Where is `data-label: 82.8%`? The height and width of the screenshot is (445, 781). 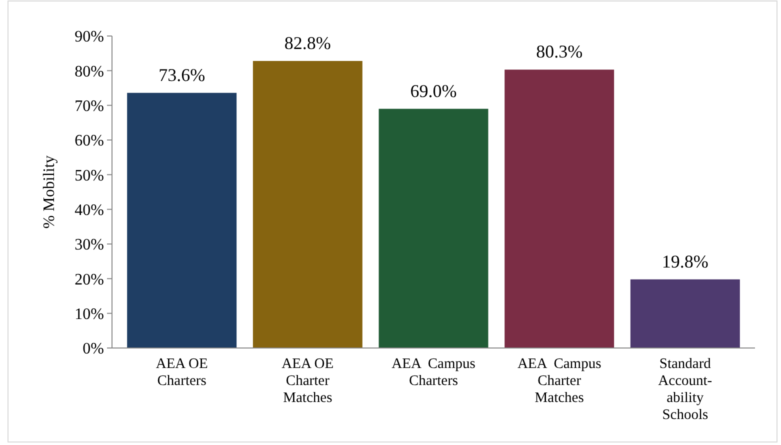
data-label: 82.8% is located at coordinates (307, 42).